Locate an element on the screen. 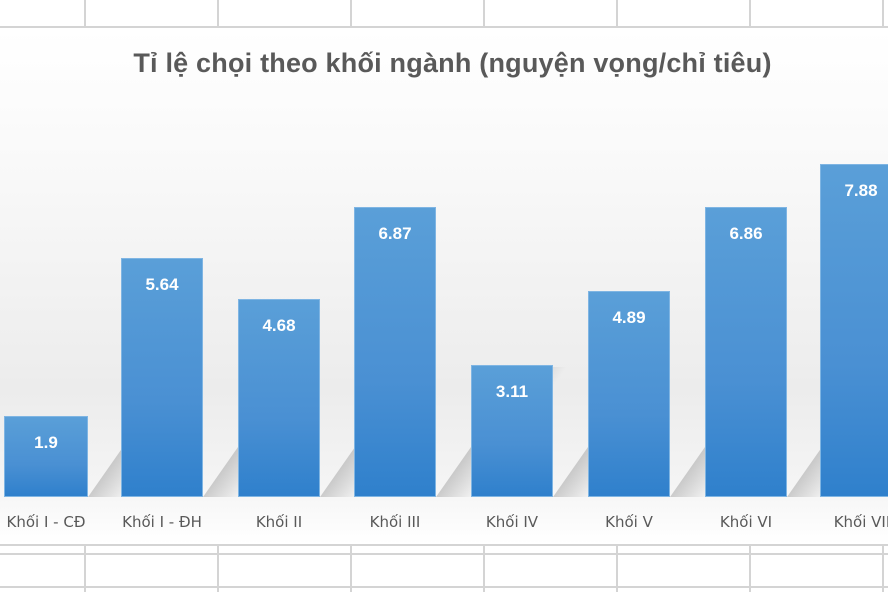 Image resolution: width=888 pixels, height=592 pixels. bar-khoi-iv: 3.11 is located at coordinates (512, 431).